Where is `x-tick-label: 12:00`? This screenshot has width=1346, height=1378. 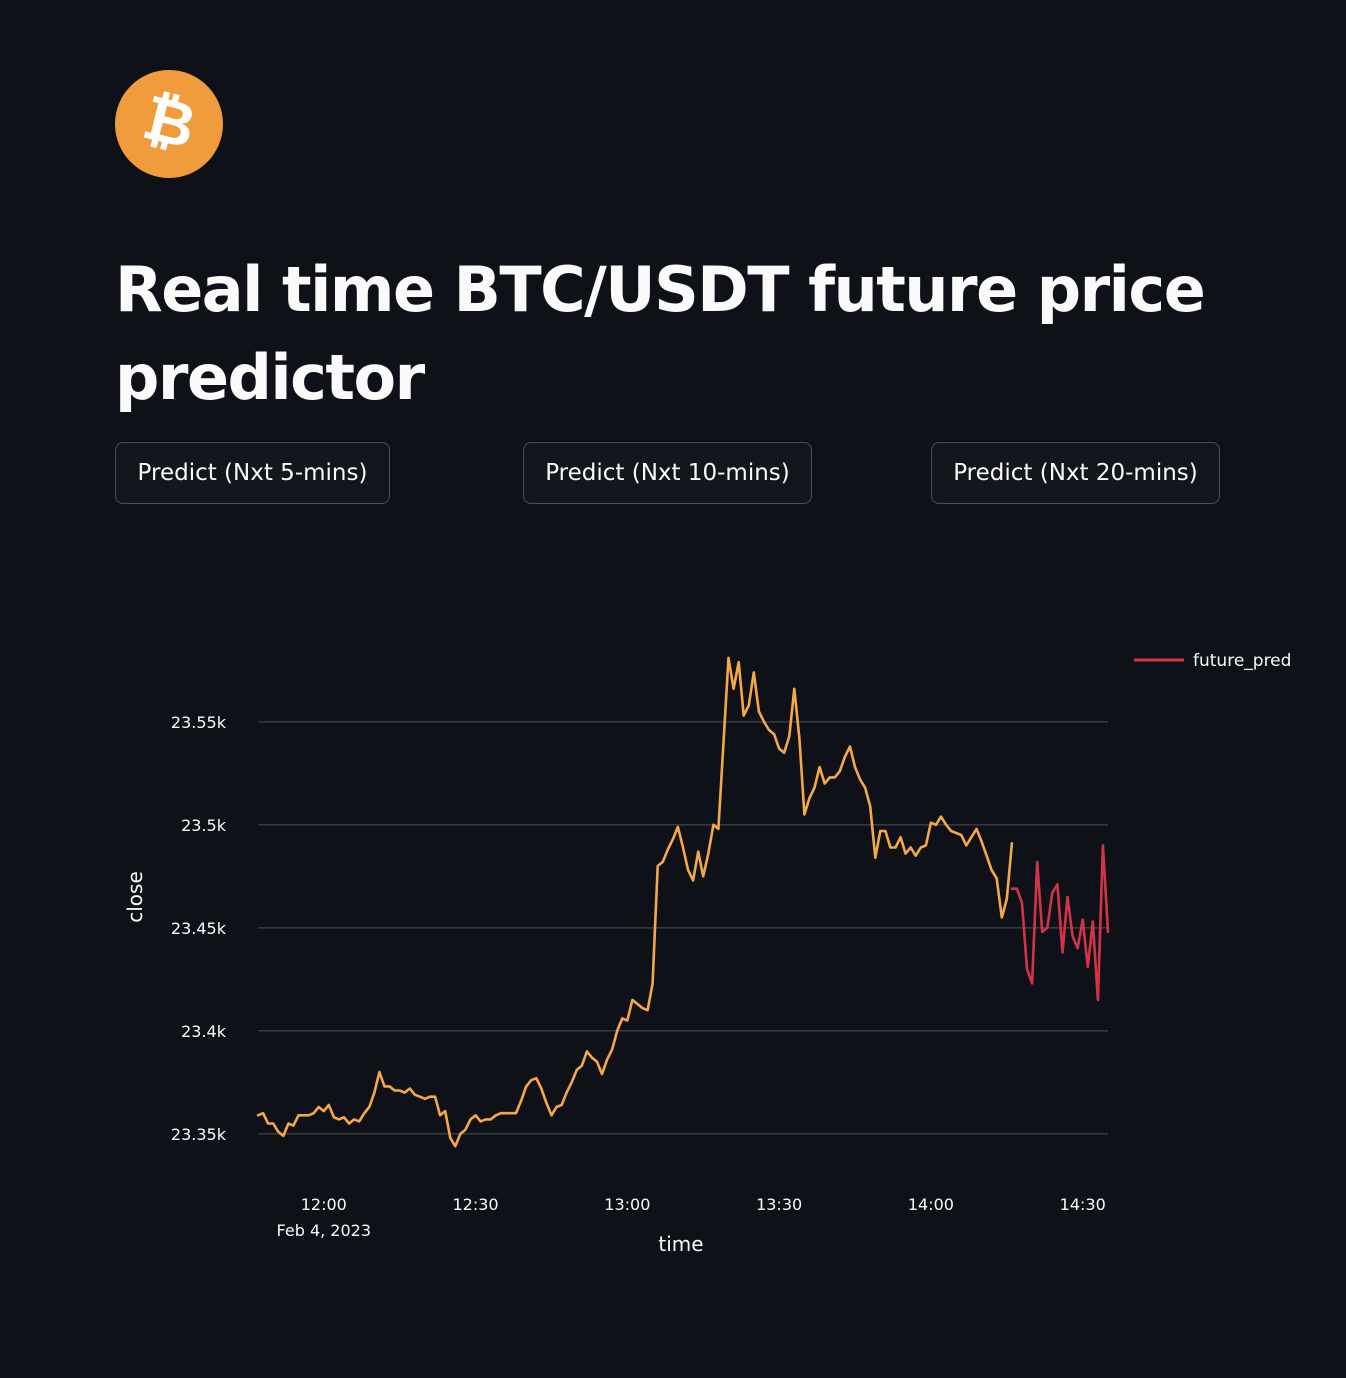 x-tick-label: 12:00 is located at coordinates (324, 1204).